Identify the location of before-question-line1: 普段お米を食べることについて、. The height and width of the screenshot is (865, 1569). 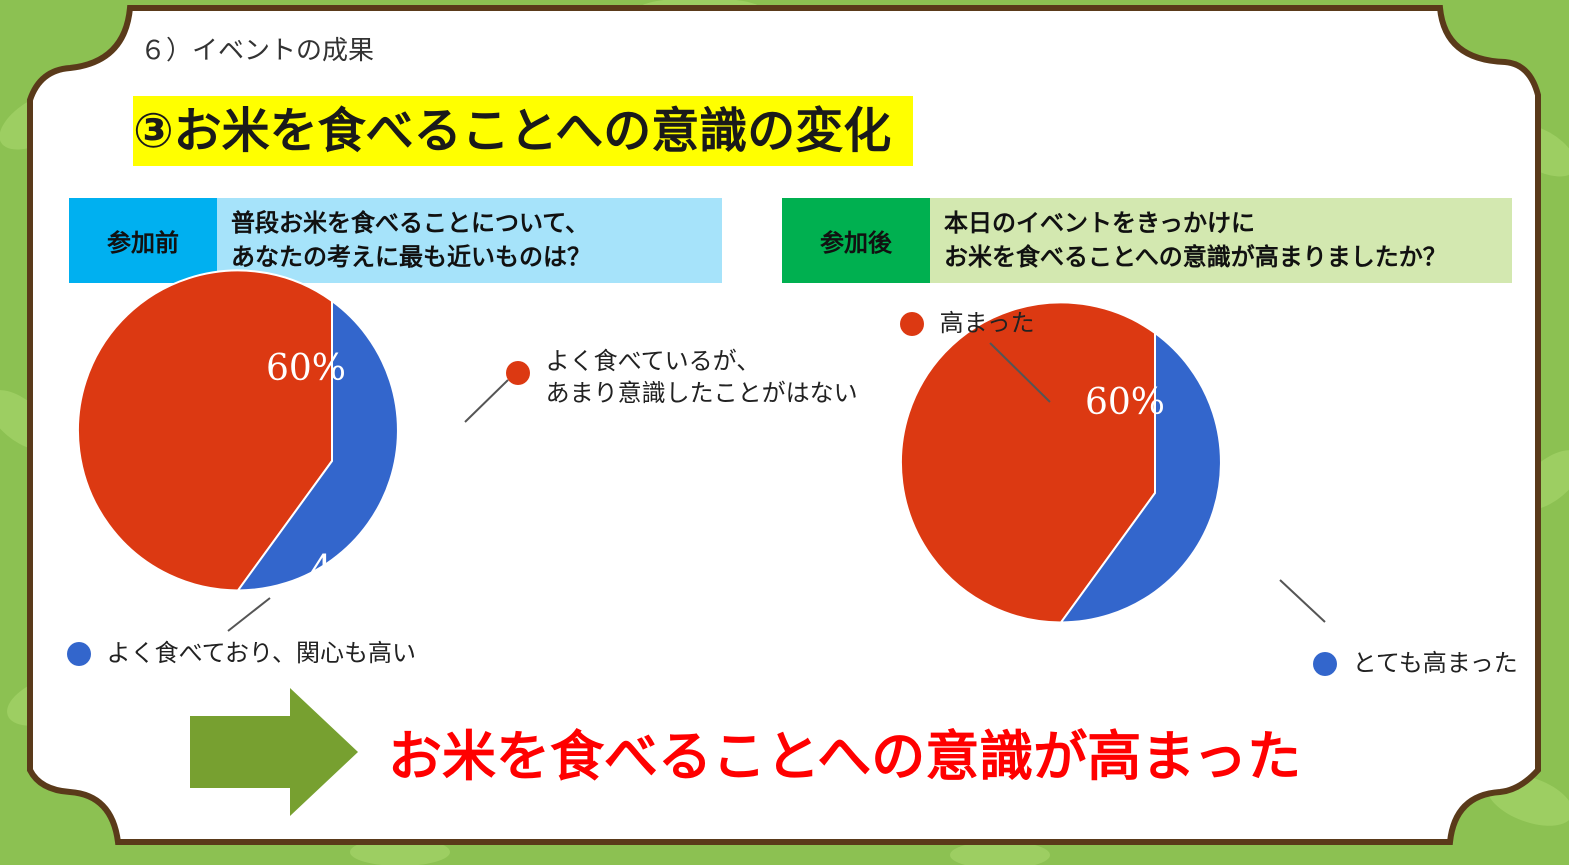
(410, 223).